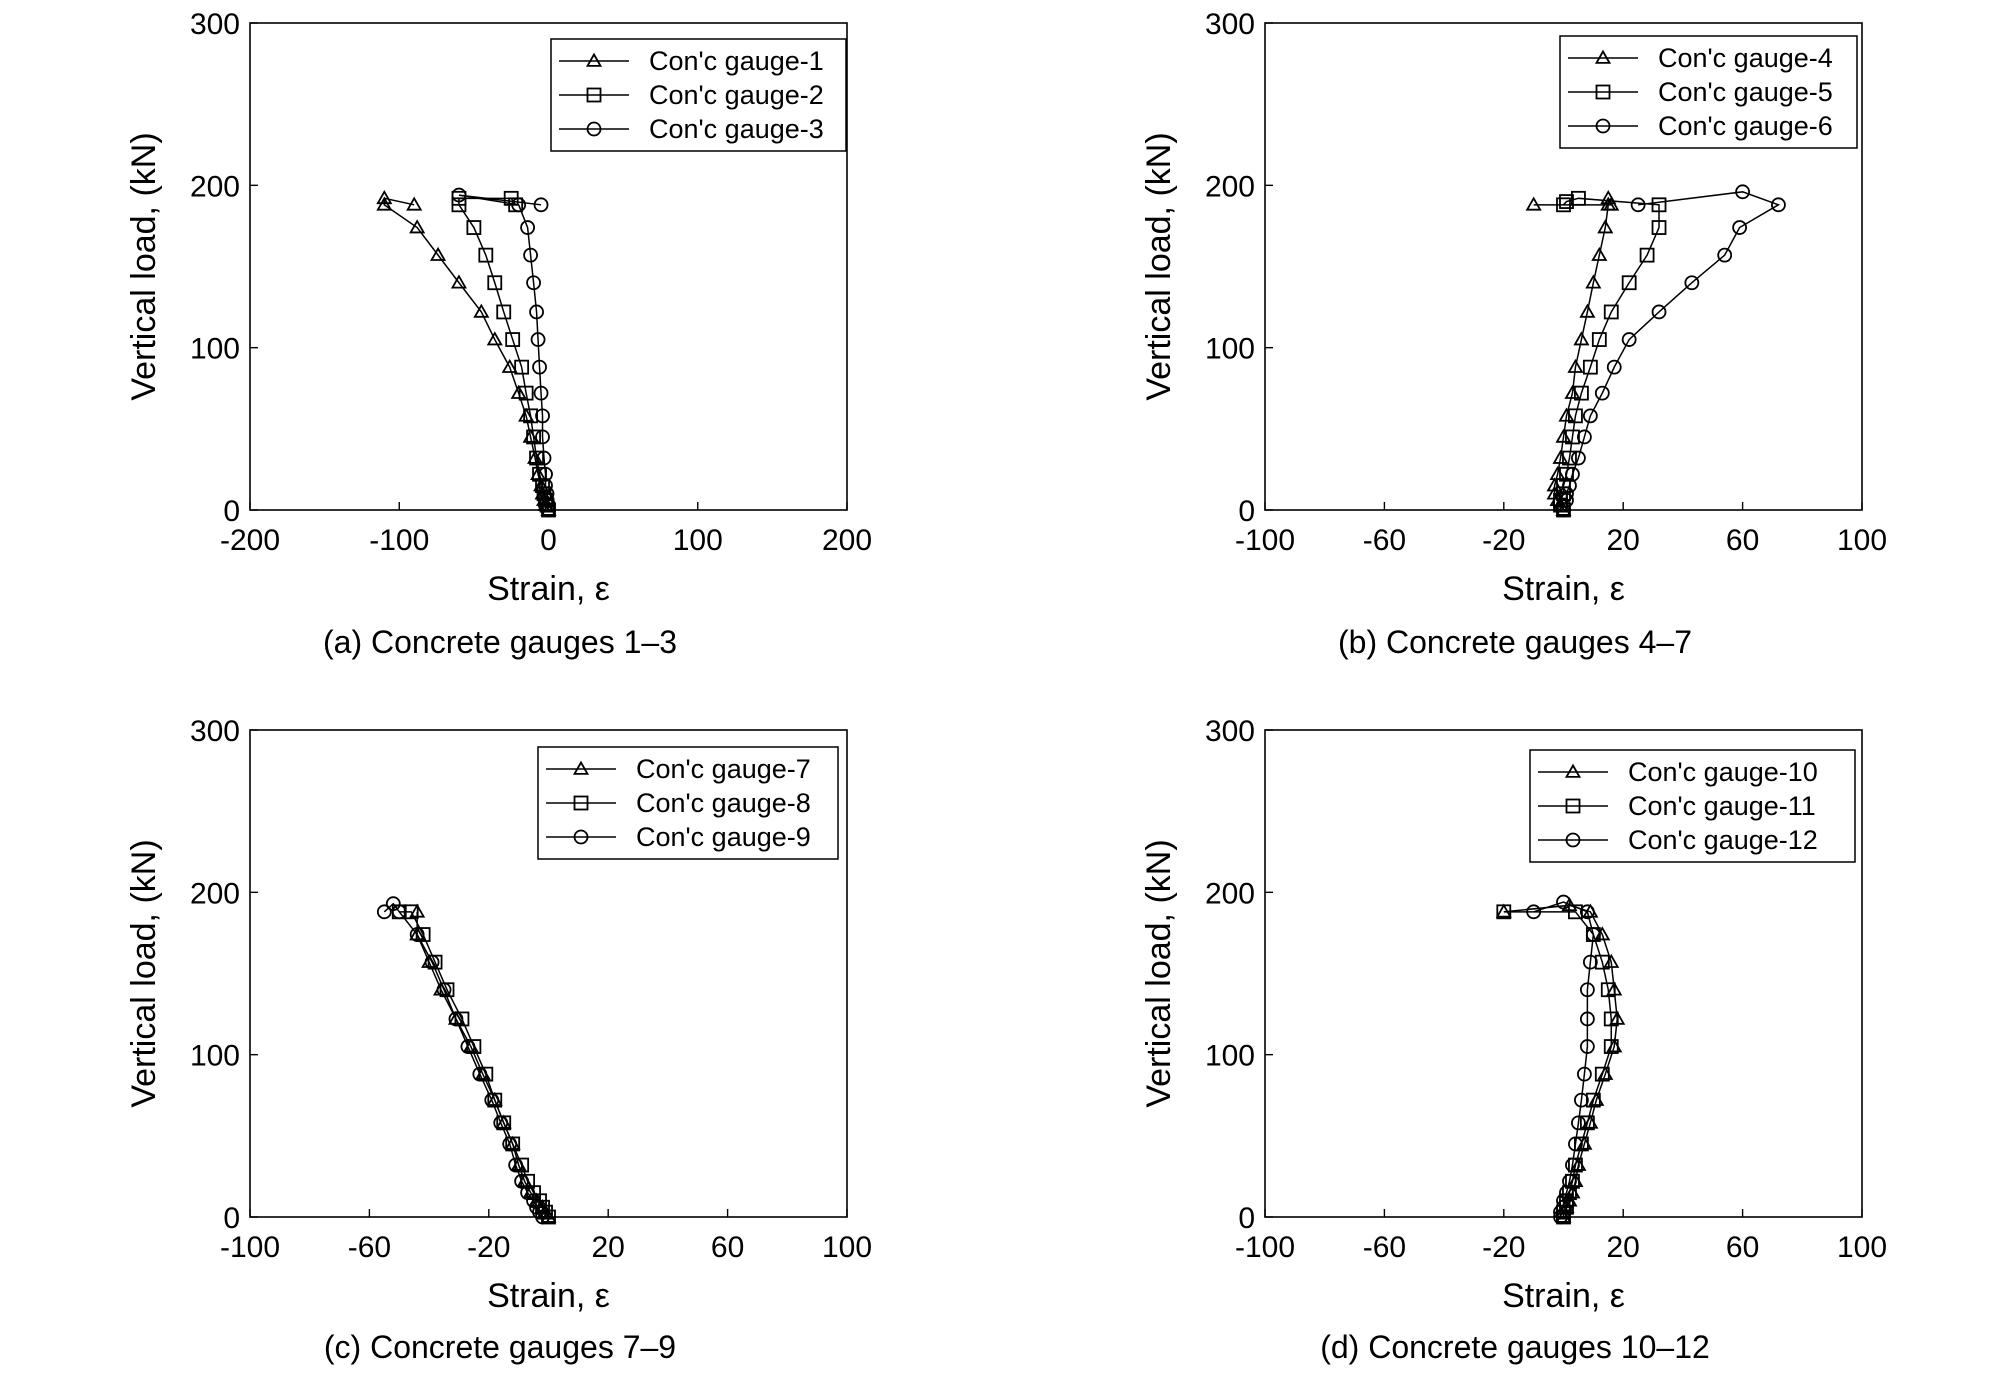  What do you see at coordinates (500, 1347) in the screenshot?
I see `figure-caption: (c) Concrete gauges 7–9` at bounding box center [500, 1347].